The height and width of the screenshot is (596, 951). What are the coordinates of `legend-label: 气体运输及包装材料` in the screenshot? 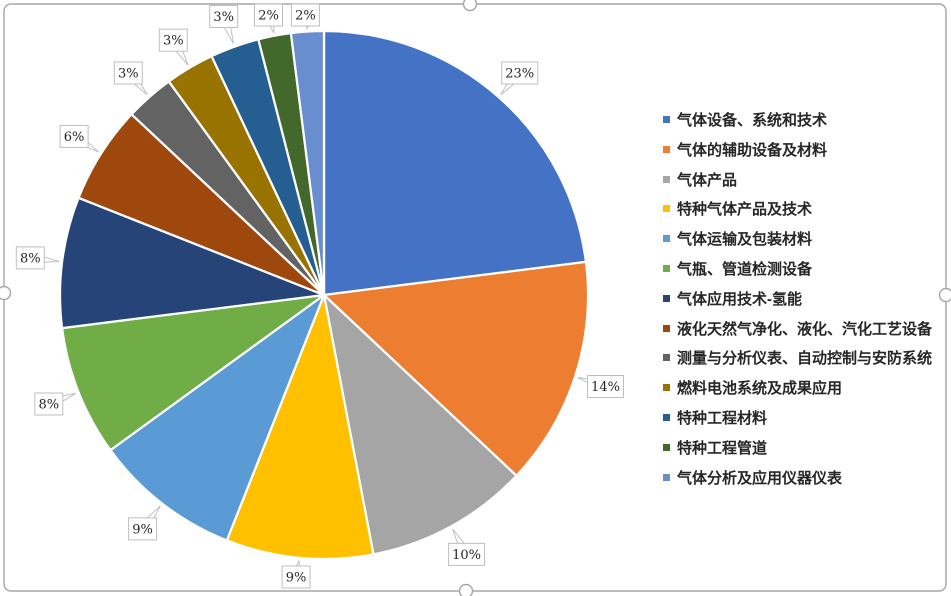 It's located at (745, 240).